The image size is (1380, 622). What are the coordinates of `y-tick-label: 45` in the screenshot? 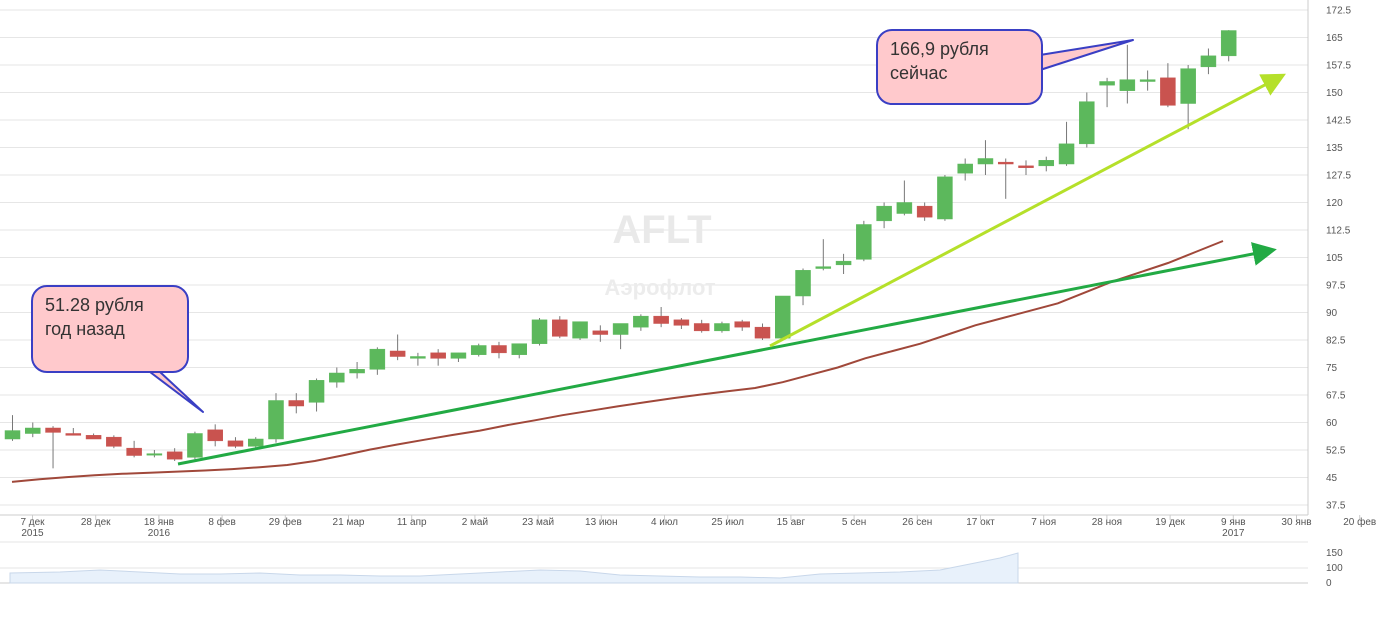 It's located at (1332, 478).